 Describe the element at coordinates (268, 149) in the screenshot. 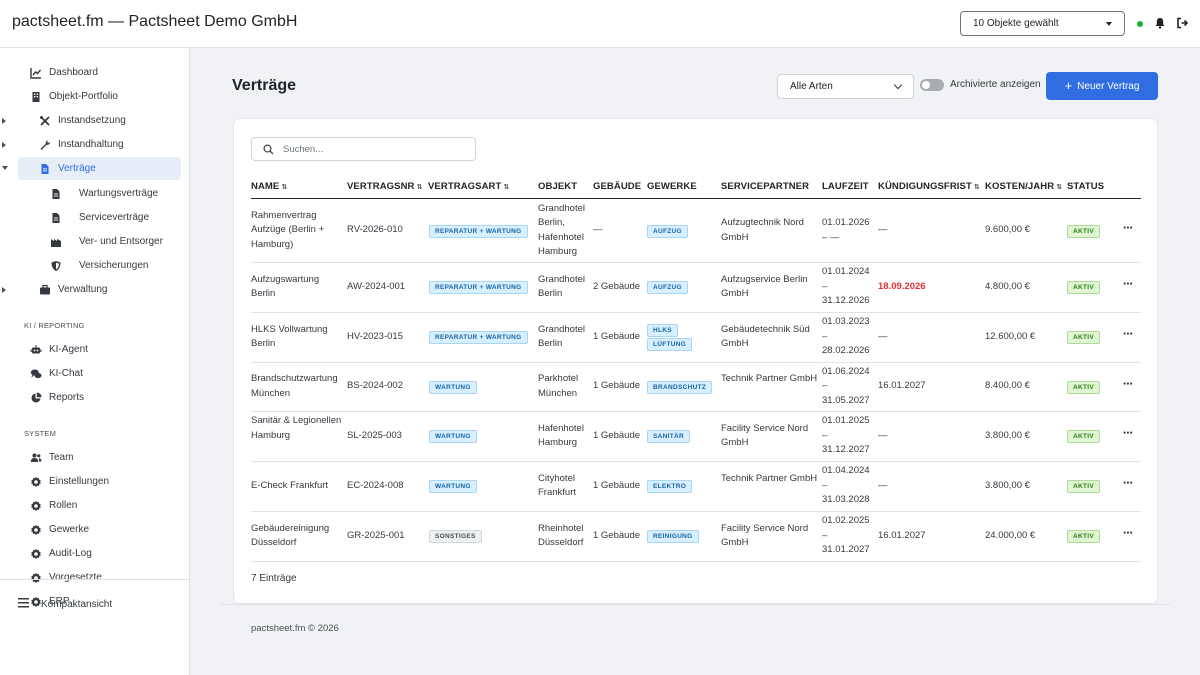

I see `search-icon` at that location.